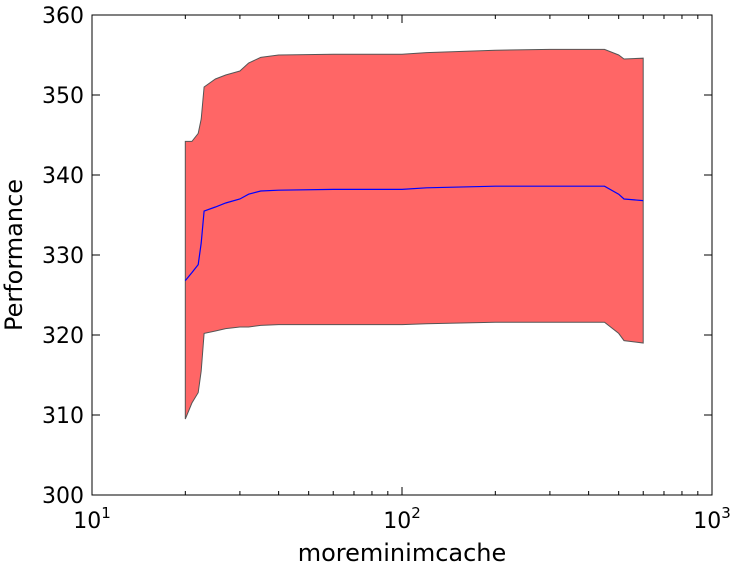 The height and width of the screenshot is (571, 737). What do you see at coordinates (712, 519) in the screenshot?
I see `x-tick-label: 10³` at bounding box center [712, 519].